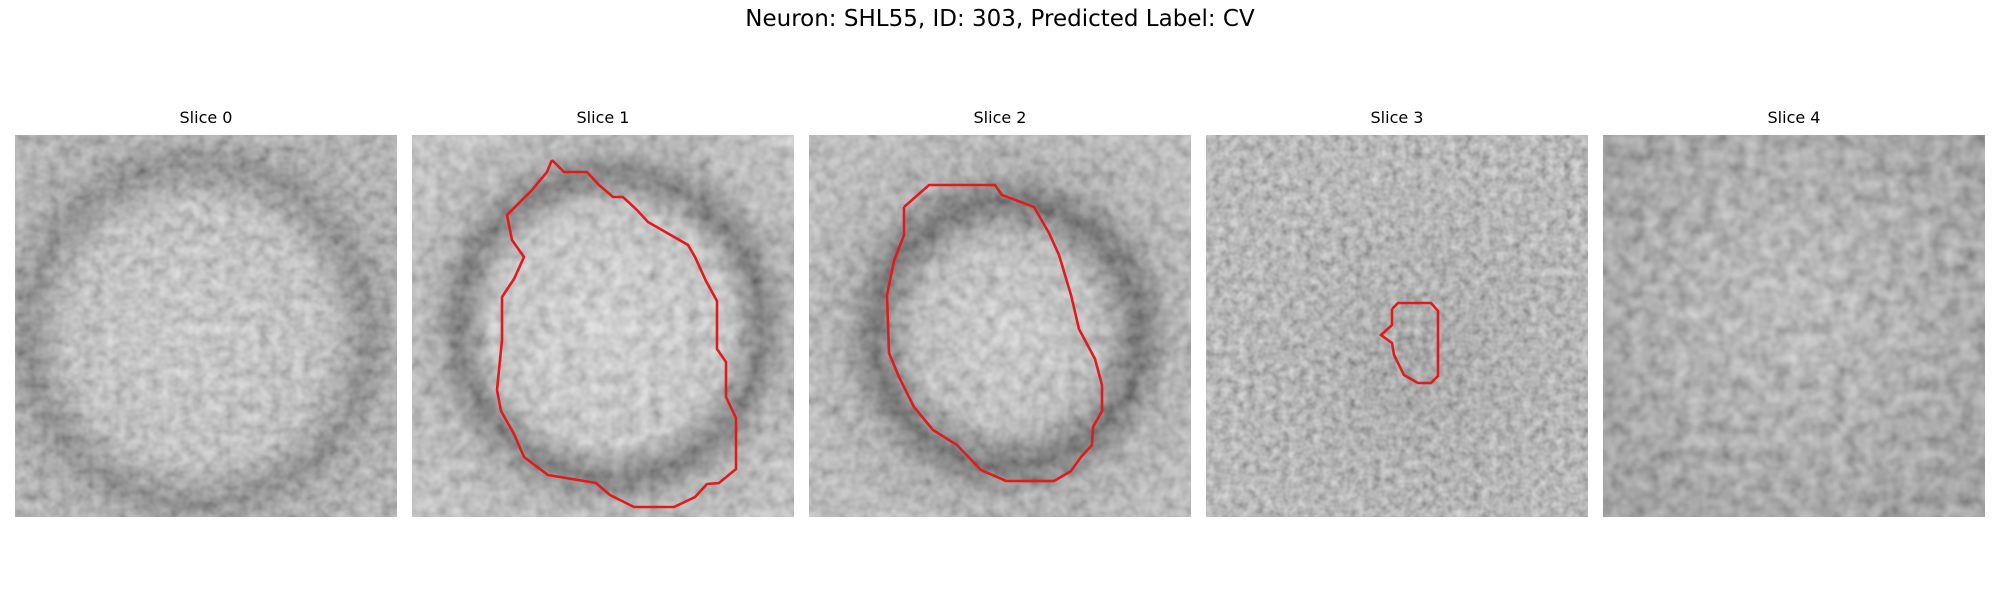  Describe the element at coordinates (1794, 117) in the screenshot. I see `panel-title-slice-4: Slice 4` at that location.